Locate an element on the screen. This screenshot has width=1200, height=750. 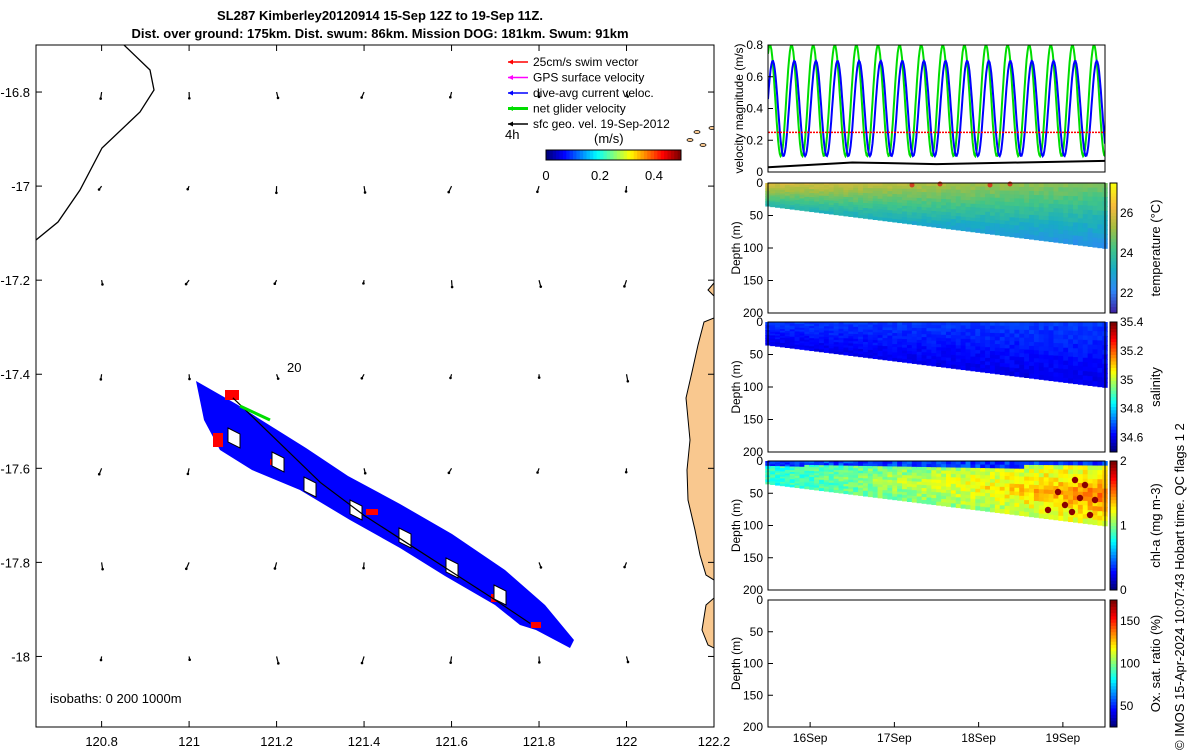
y-tick-label: 0.2 is located at coordinates (754, 140).